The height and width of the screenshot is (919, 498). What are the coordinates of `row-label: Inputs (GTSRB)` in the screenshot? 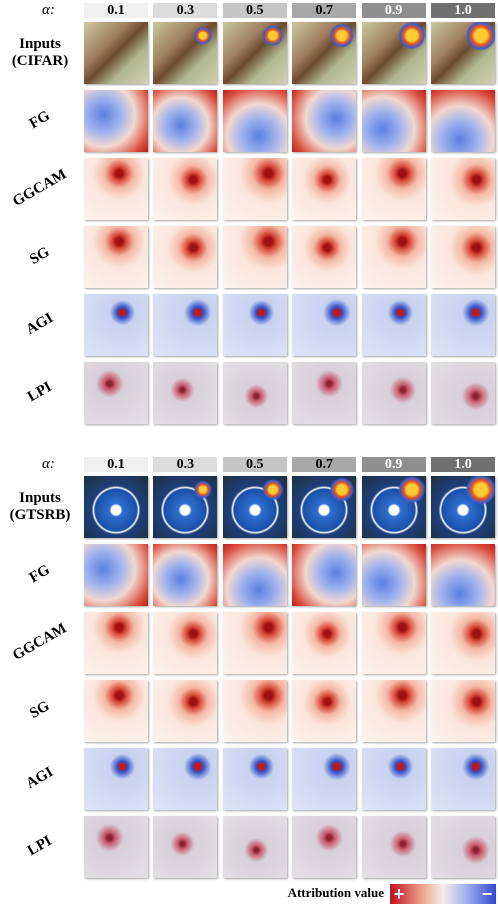 It's located at (40, 506).